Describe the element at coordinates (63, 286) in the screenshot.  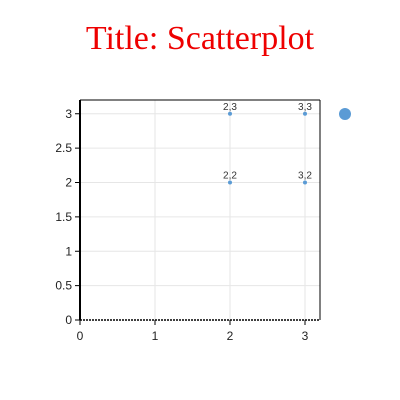
I see `y-tick-label: 0.5` at that location.